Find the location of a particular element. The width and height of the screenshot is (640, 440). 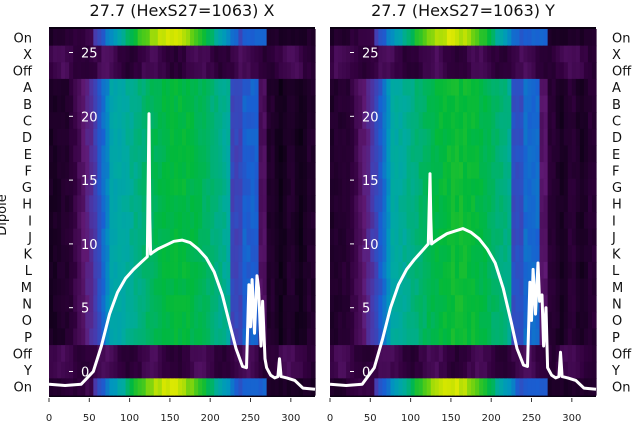

chart-title: 27.7 (HexS27=1063) Y is located at coordinates (463, 10).